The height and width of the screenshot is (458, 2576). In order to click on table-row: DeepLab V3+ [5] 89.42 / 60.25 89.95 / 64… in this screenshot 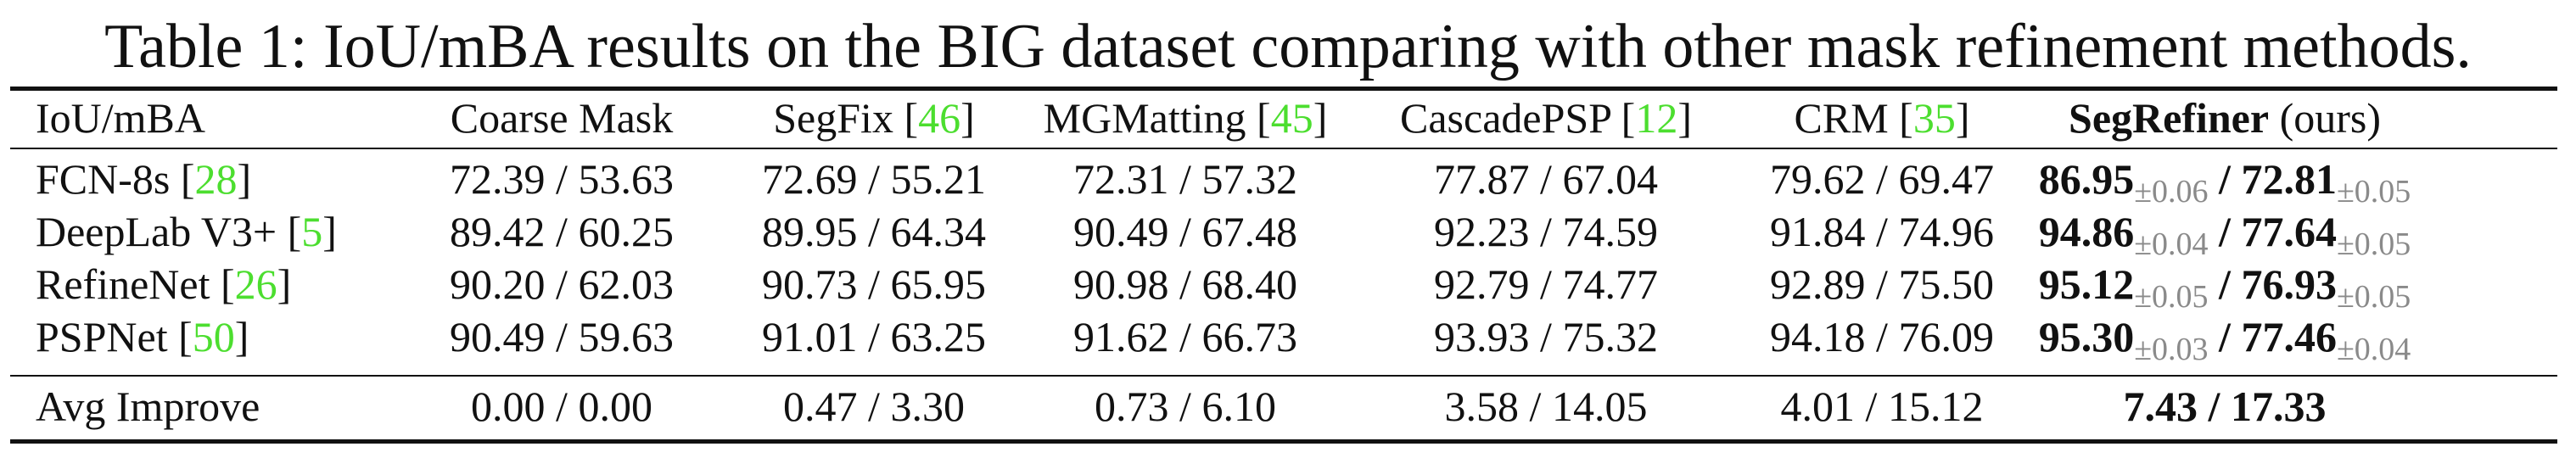, I will do `click(1284, 233)`.